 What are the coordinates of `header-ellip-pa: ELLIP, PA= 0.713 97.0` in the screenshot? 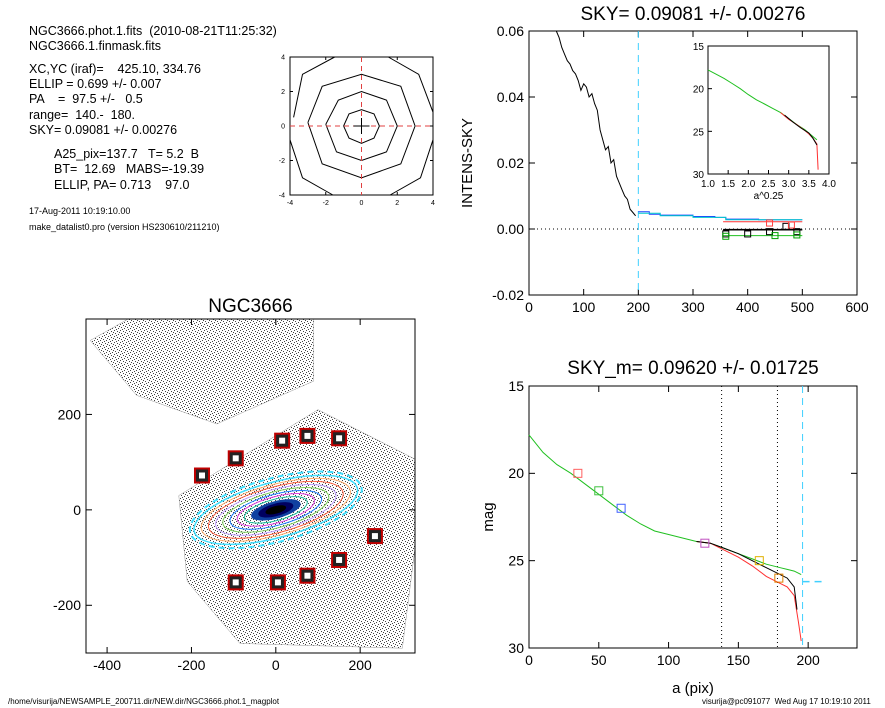 It's located at (122, 185).